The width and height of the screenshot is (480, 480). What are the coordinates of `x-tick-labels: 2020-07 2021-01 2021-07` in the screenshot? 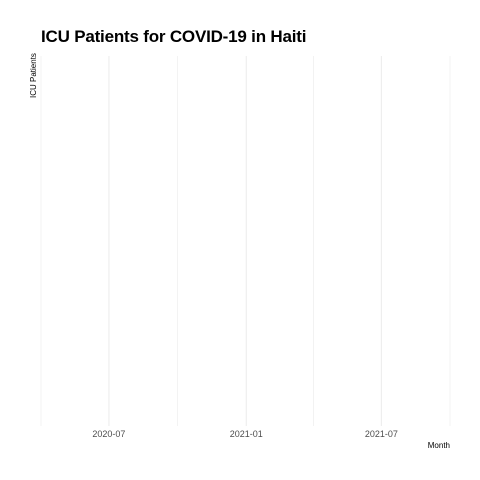 It's located at (244, 434).